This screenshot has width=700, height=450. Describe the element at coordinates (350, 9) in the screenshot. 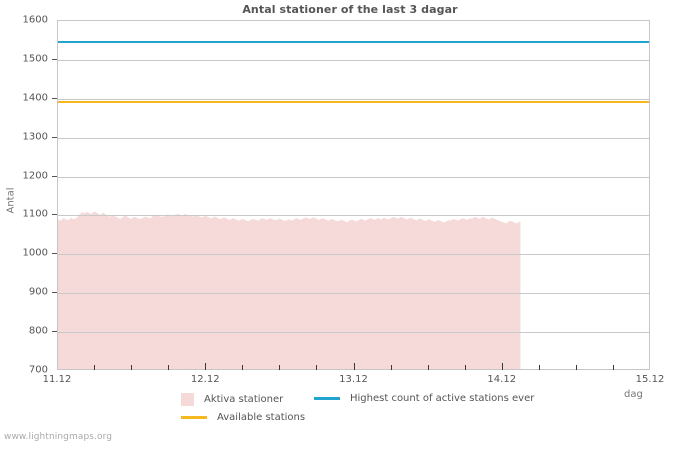

I see `chart-title: Antal stationer of the last 3 dagar` at that location.